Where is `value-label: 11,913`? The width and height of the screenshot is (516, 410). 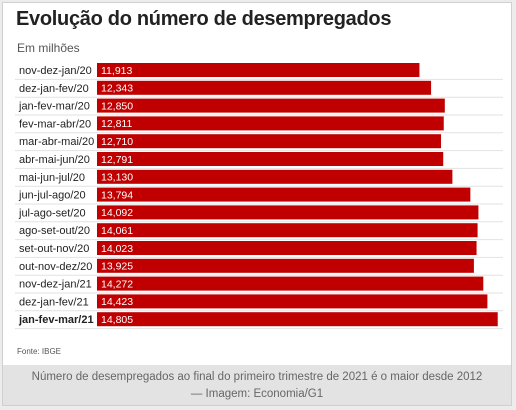
value-label: 11,913 is located at coordinates (116, 71).